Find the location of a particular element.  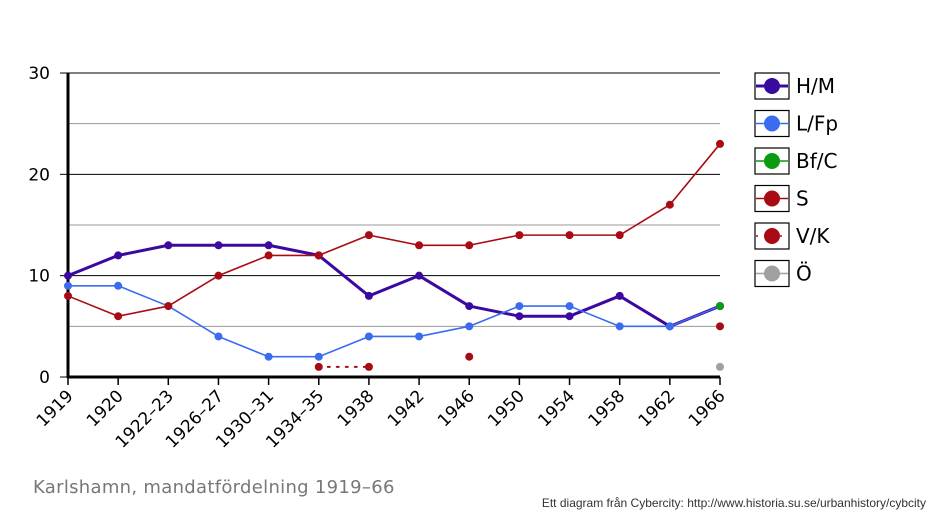

y-tick-label: 30 is located at coordinates (39, 74).